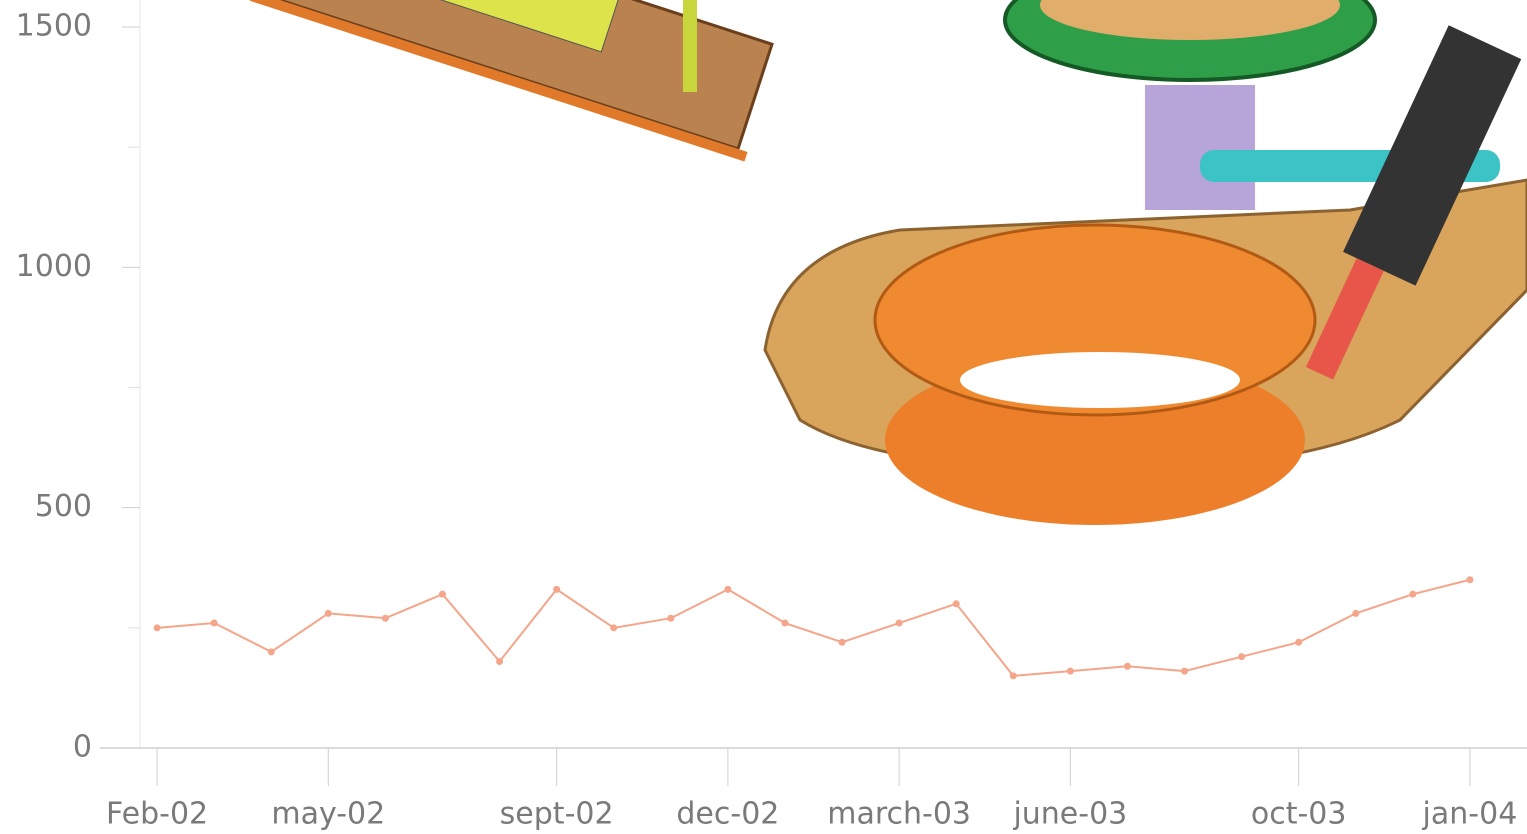 The width and height of the screenshot is (1527, 834). What do you see at coordinates (899, 814) in the screenshot?
I see `x-tick-label: march-03` at bounding box center [899, 814].